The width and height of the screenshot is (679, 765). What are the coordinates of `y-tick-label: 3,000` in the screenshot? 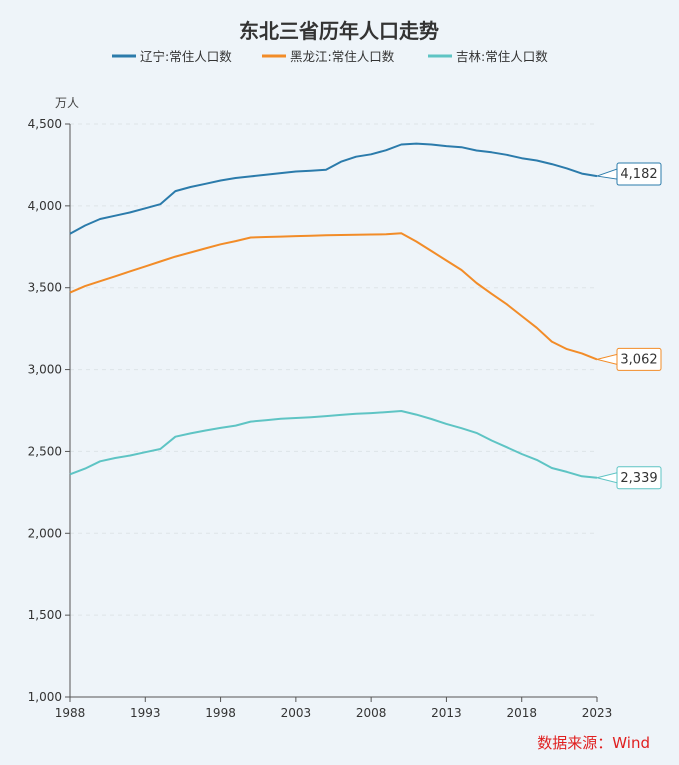 It's located at (45, 370).